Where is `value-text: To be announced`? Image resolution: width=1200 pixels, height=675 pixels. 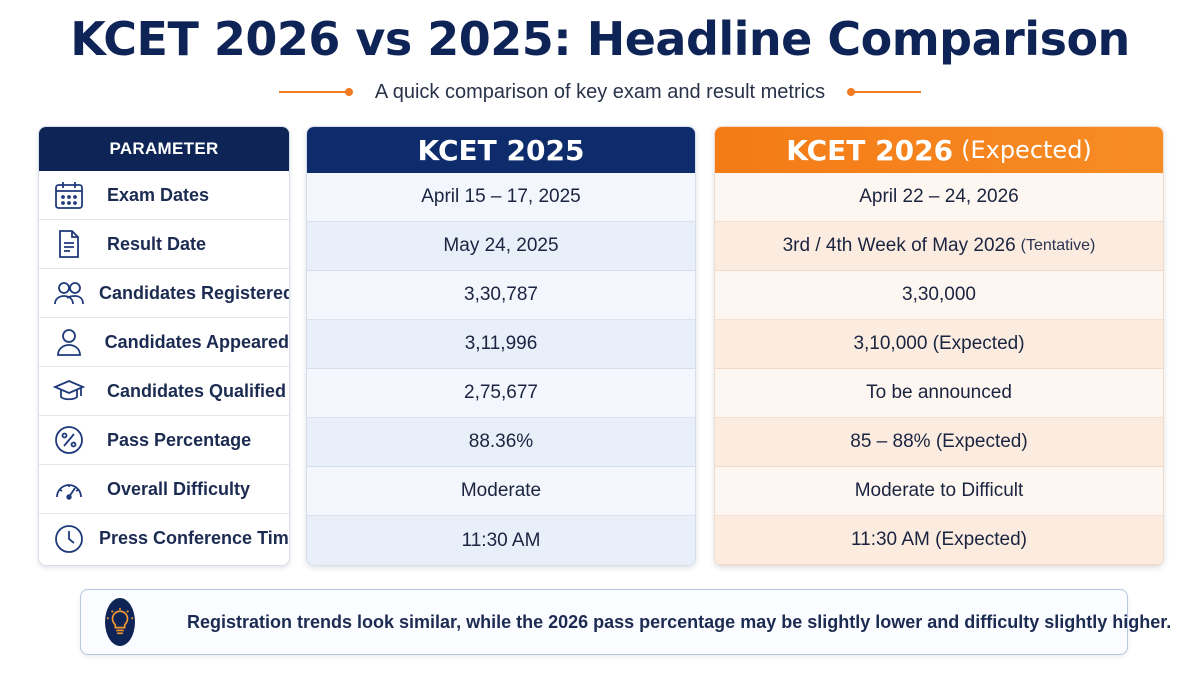 value-text: To be announced is located at coordinates (939, 392).